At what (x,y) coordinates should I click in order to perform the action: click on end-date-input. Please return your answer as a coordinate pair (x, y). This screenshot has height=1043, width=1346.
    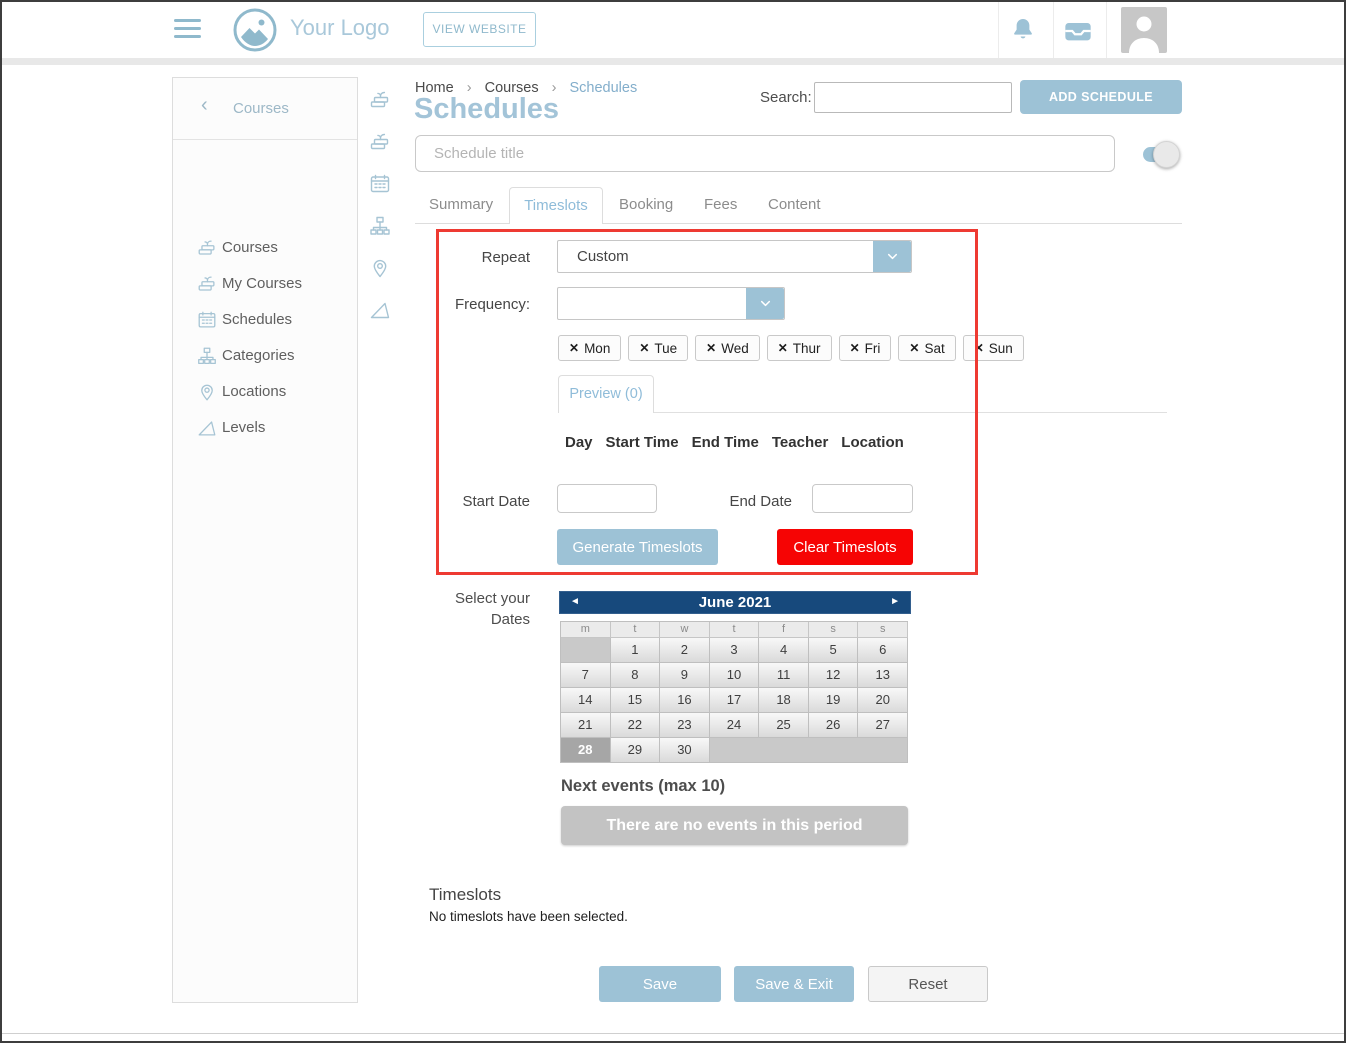
    Looking at the image, I should click on (862, 498).